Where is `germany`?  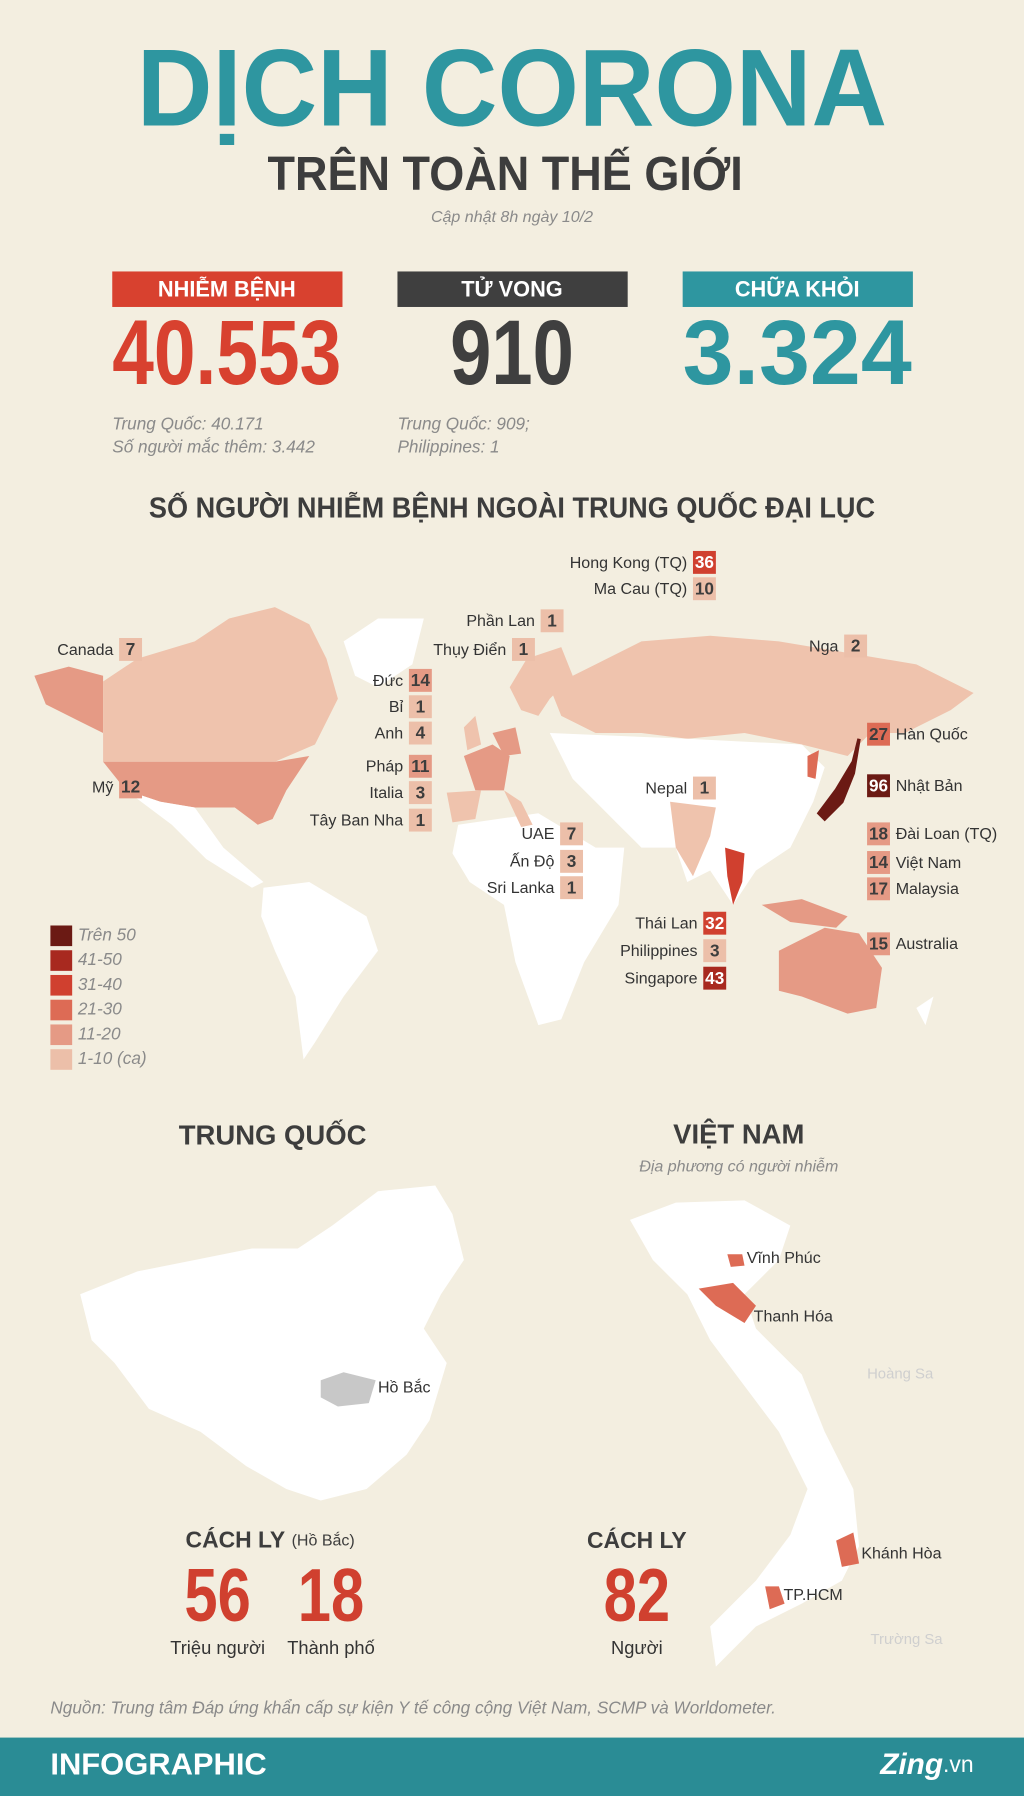 germany is located at coordinates (507, 741).